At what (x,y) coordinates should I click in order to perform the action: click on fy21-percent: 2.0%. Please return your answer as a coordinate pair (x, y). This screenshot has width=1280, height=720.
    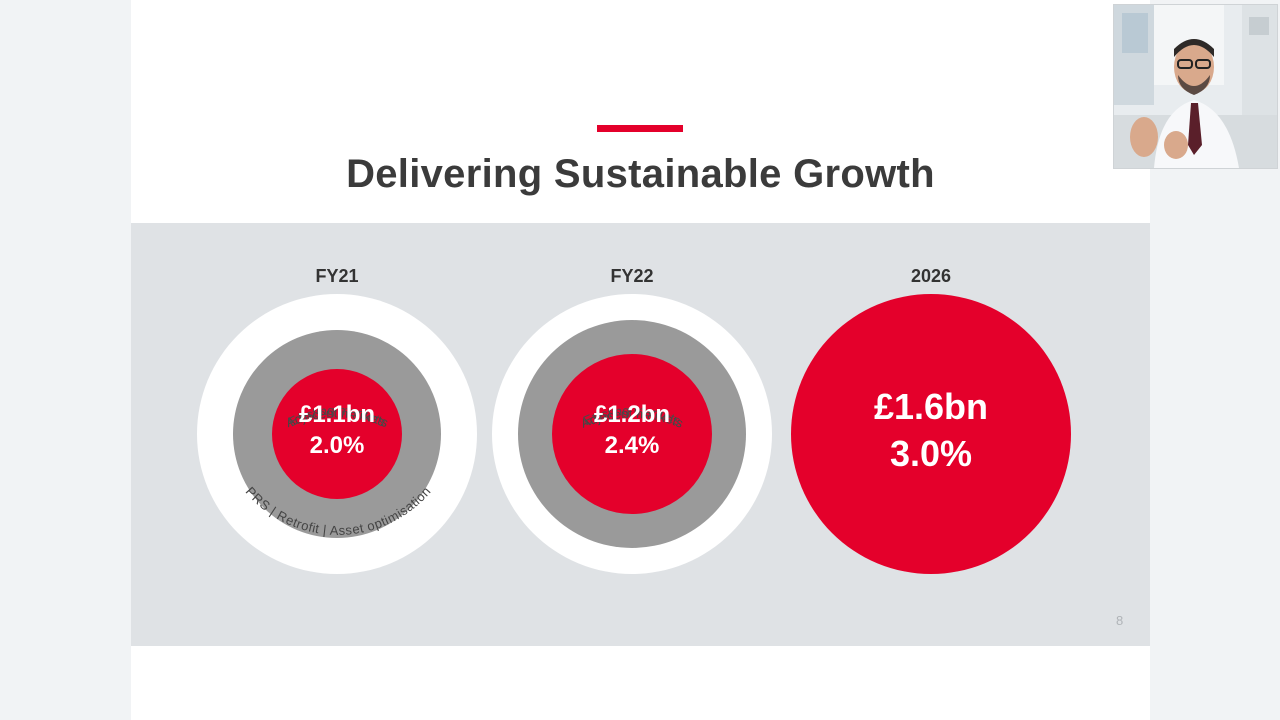
    Looking at the image, I should click on (337, 445).